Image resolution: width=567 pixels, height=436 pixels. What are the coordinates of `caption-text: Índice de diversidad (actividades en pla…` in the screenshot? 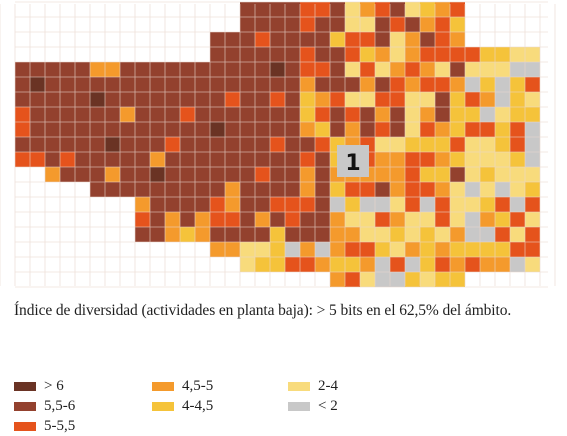 It's located at (263, 310).